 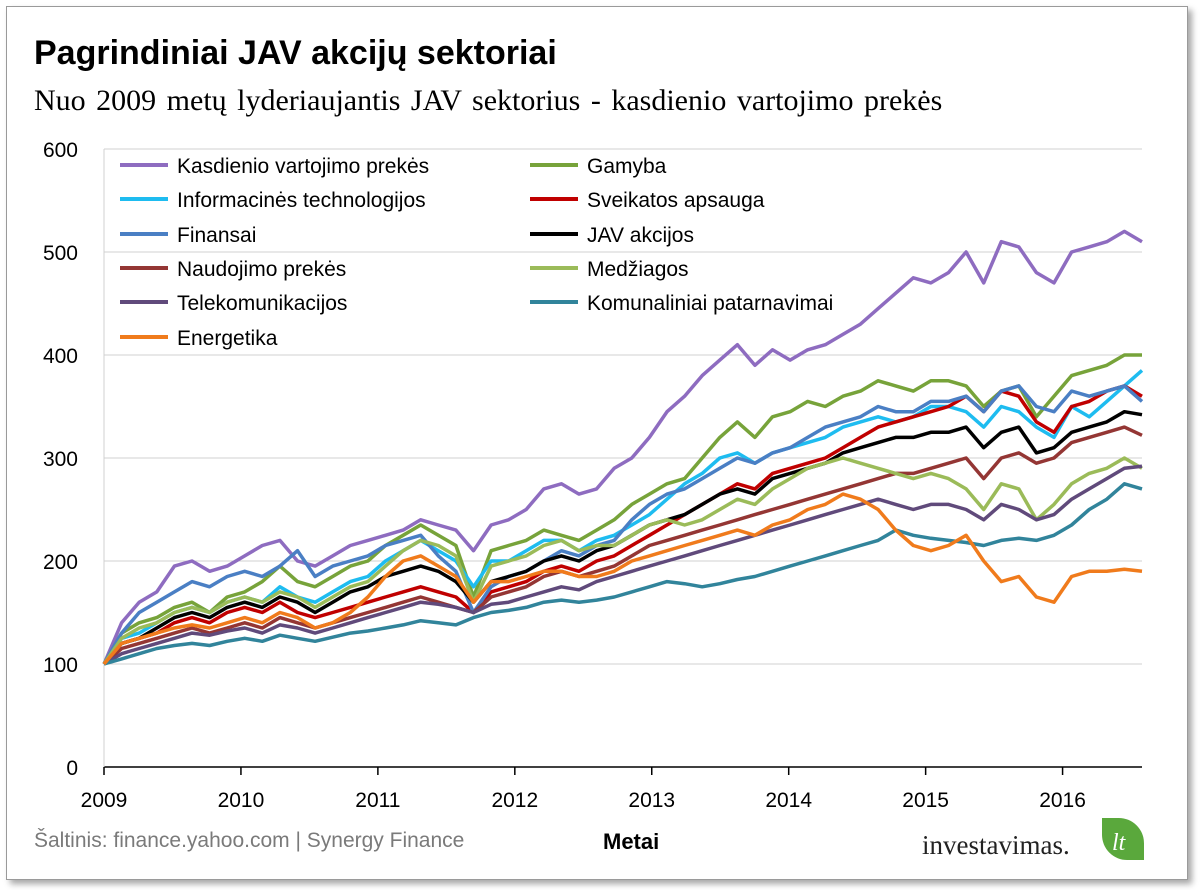 I want to click on chart-title: Pagrindiniai JAV akcijų sektoriai, so click(x=295, y=53).